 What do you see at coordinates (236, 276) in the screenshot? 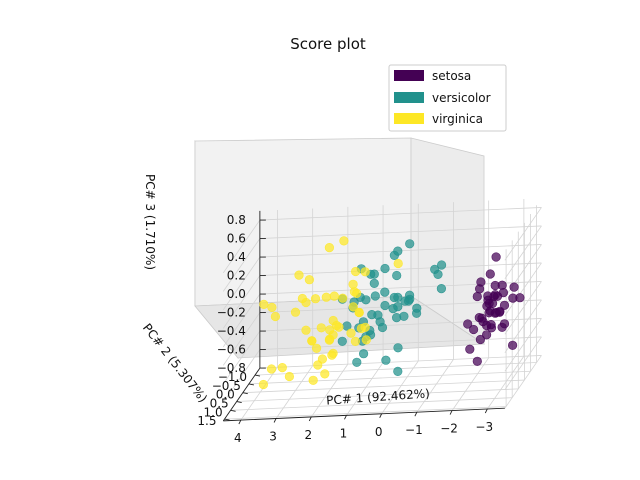
I see `z-tick-label: 0.2` at bounding box center [236, 276].